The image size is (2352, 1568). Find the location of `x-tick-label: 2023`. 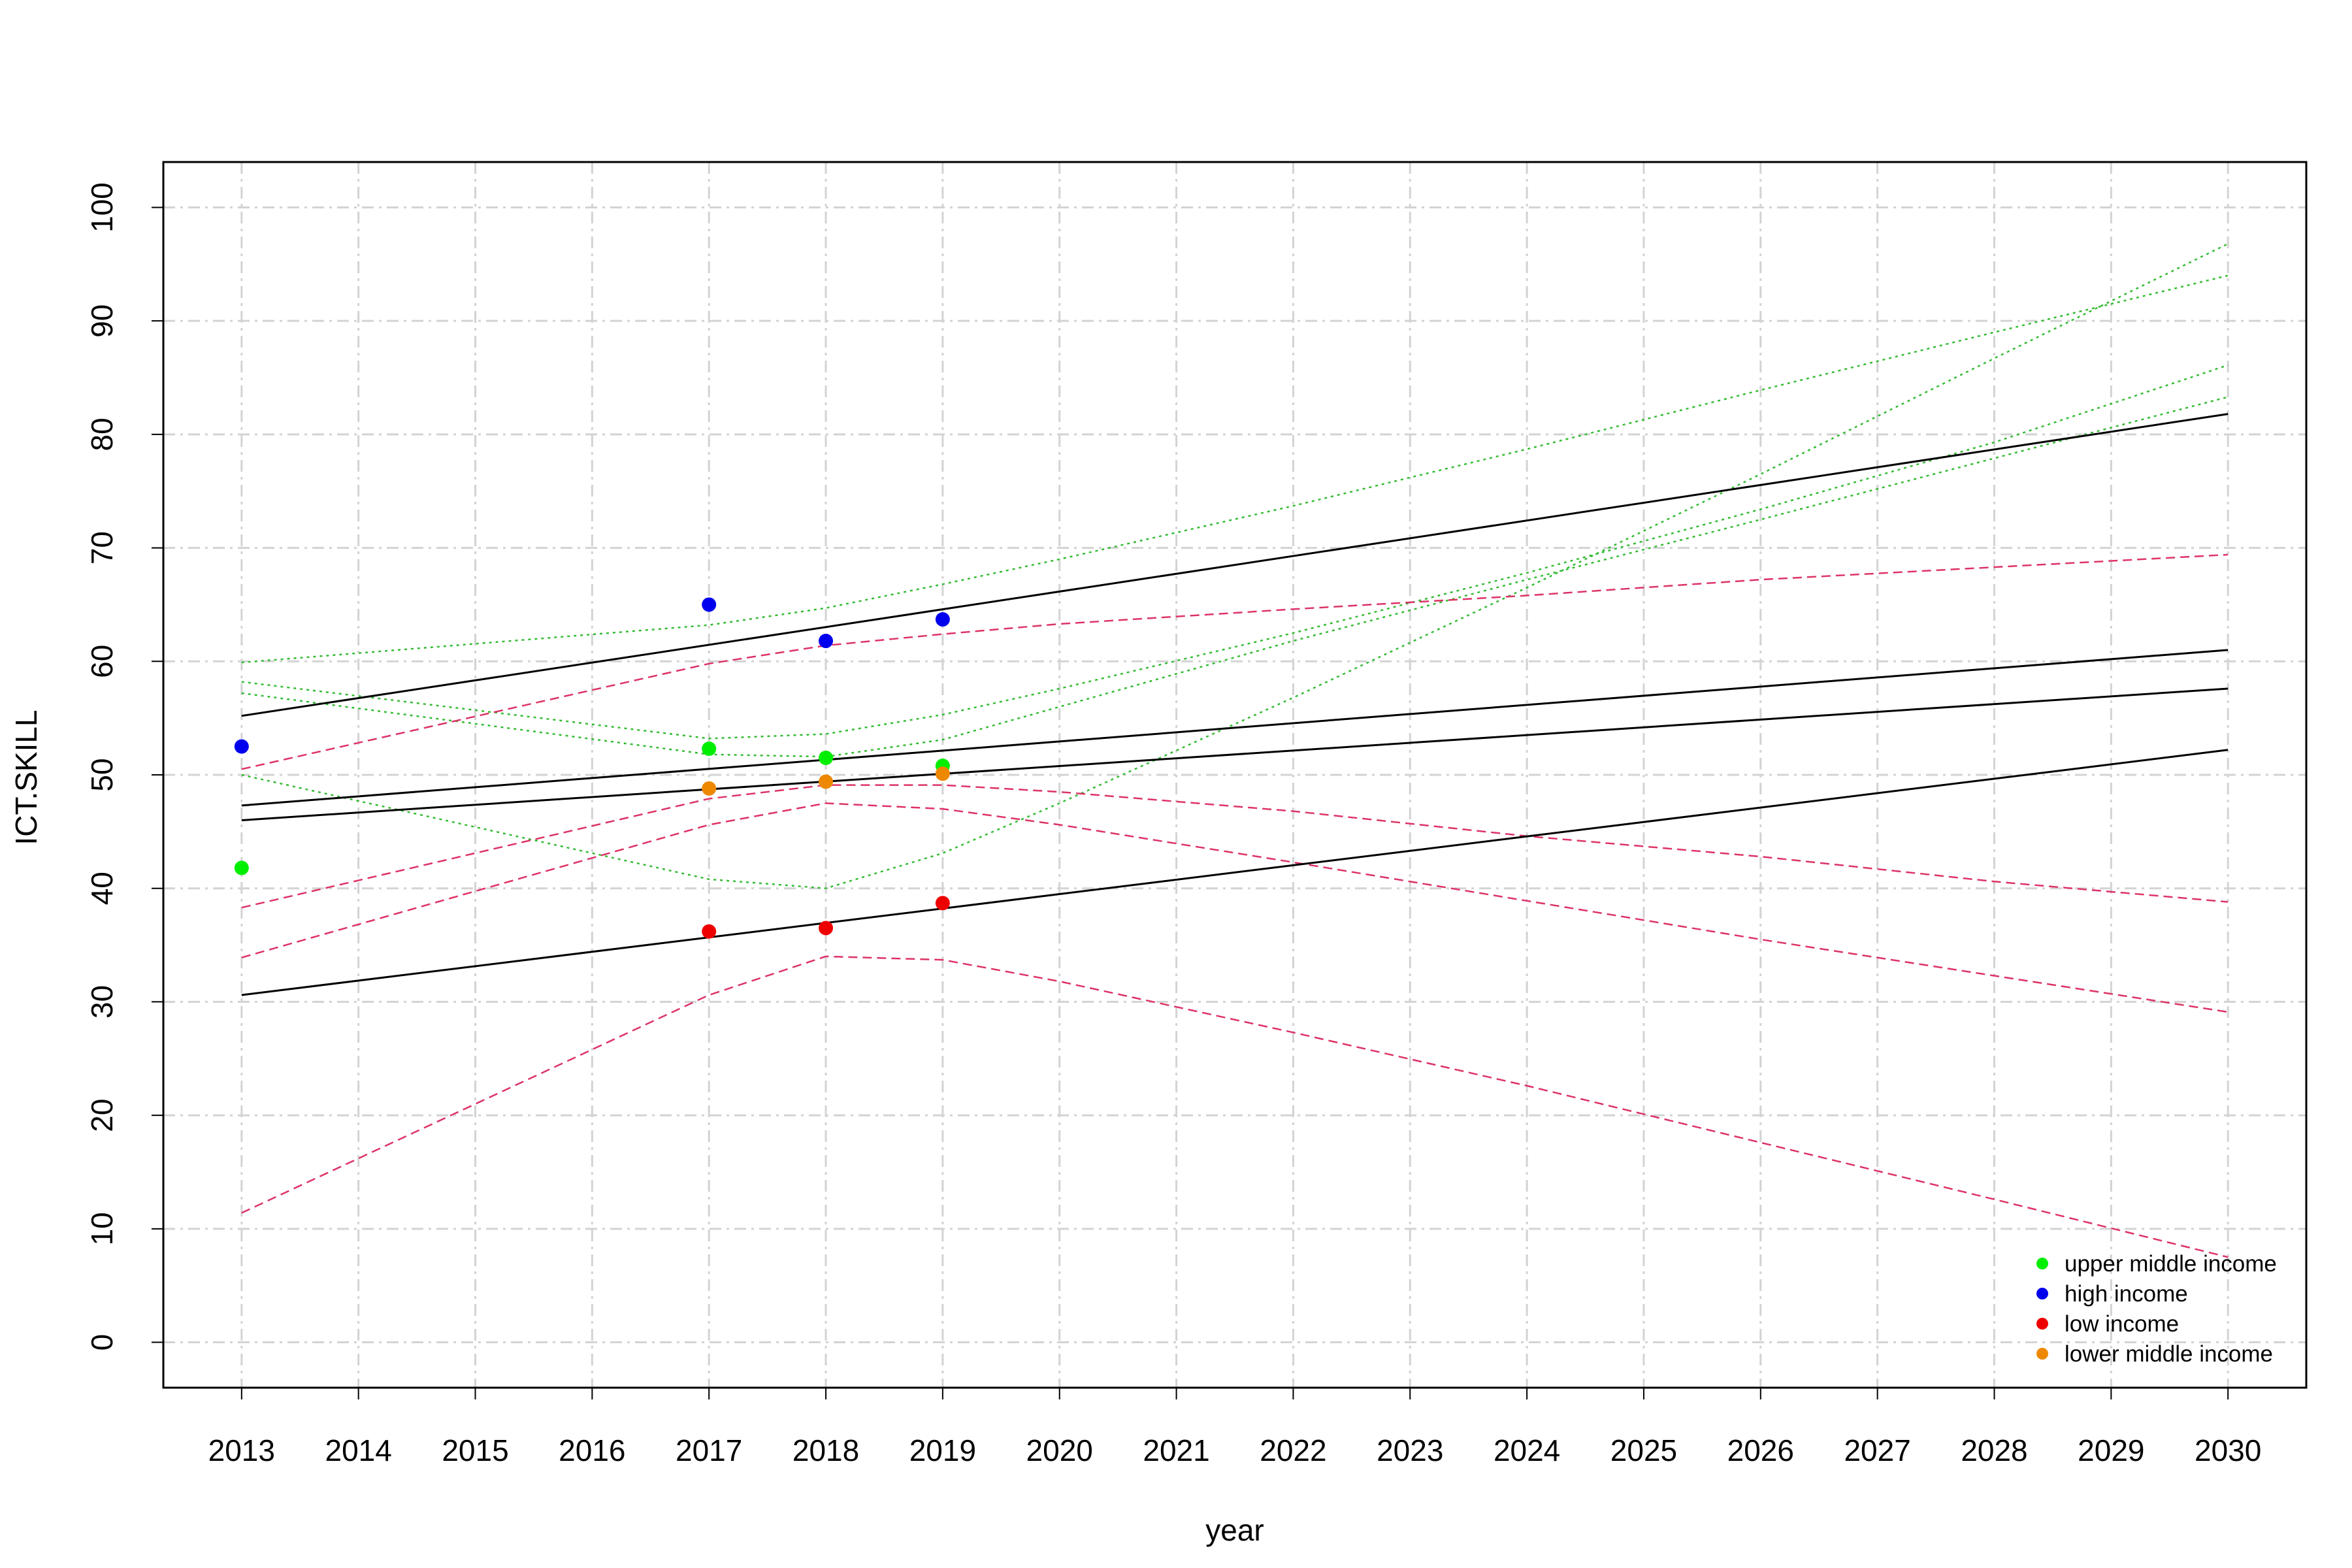

x-tick-label: 2023 is located at coordinates (1410, 1450).